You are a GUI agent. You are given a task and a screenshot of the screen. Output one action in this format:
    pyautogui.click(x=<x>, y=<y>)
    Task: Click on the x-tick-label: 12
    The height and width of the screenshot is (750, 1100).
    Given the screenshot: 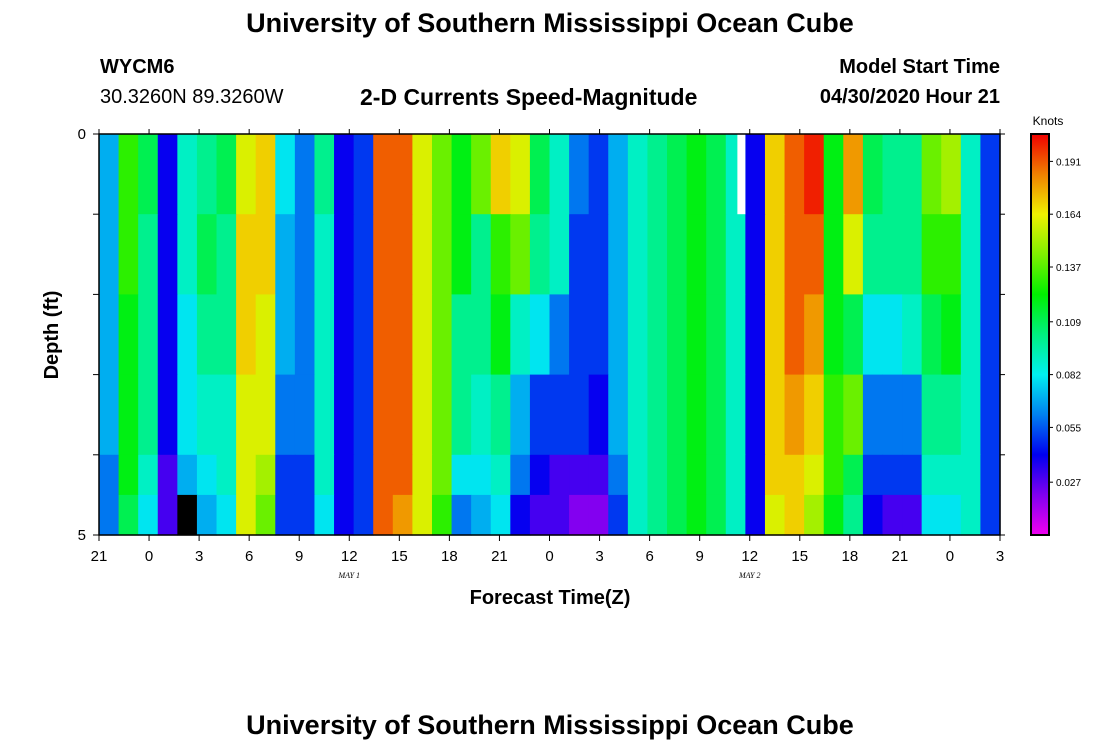 What is the action you would take?
    pyautogui.click(x=349, y=556)
    